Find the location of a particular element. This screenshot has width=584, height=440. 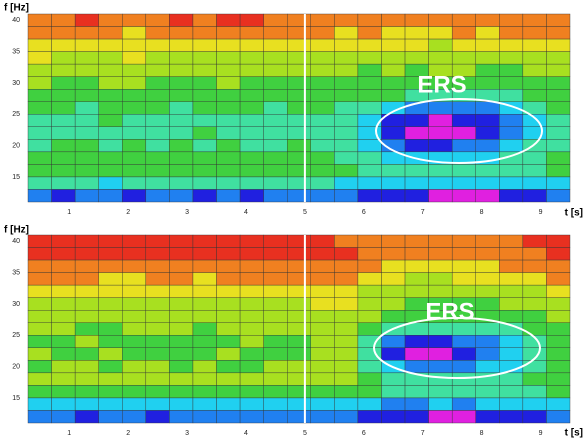

y-axis-label: f [Hz] is located at coordinates (16, 8).